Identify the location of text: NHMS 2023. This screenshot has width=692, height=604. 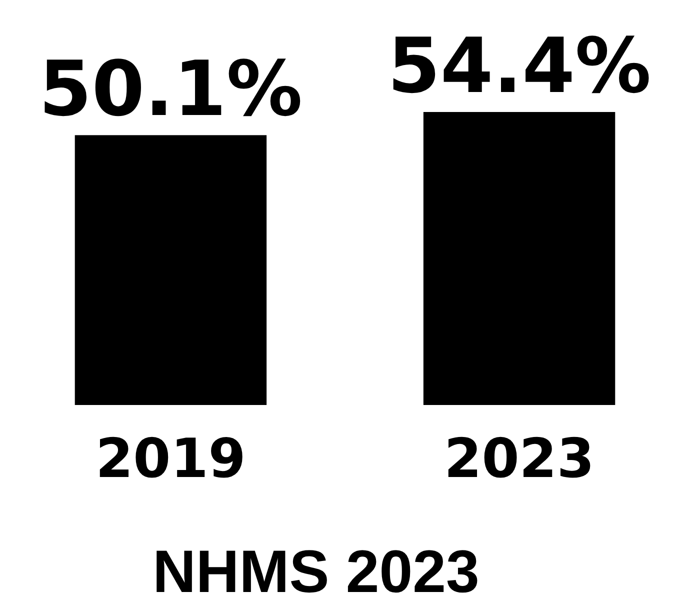
(316, 571).